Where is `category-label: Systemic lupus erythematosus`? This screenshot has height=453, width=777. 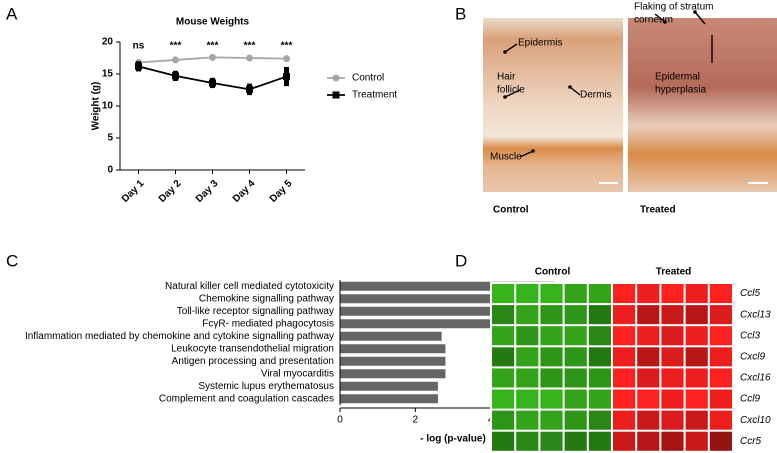 category-label: Systemic lupus erythematosus is located at coordinates (266, 386).